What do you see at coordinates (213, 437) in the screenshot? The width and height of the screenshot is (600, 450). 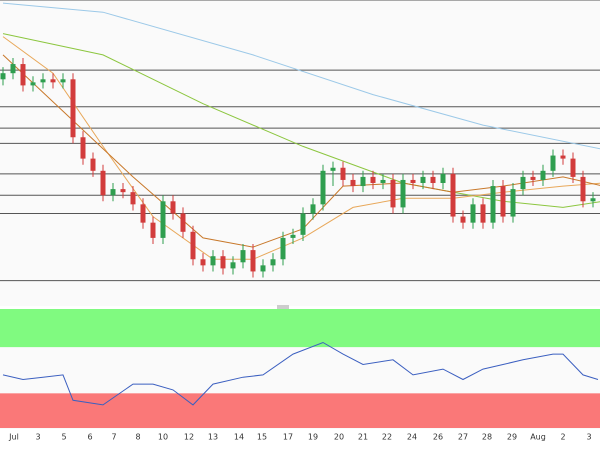 I see `x-tick-label: 13` at bounding box center [213, 437].